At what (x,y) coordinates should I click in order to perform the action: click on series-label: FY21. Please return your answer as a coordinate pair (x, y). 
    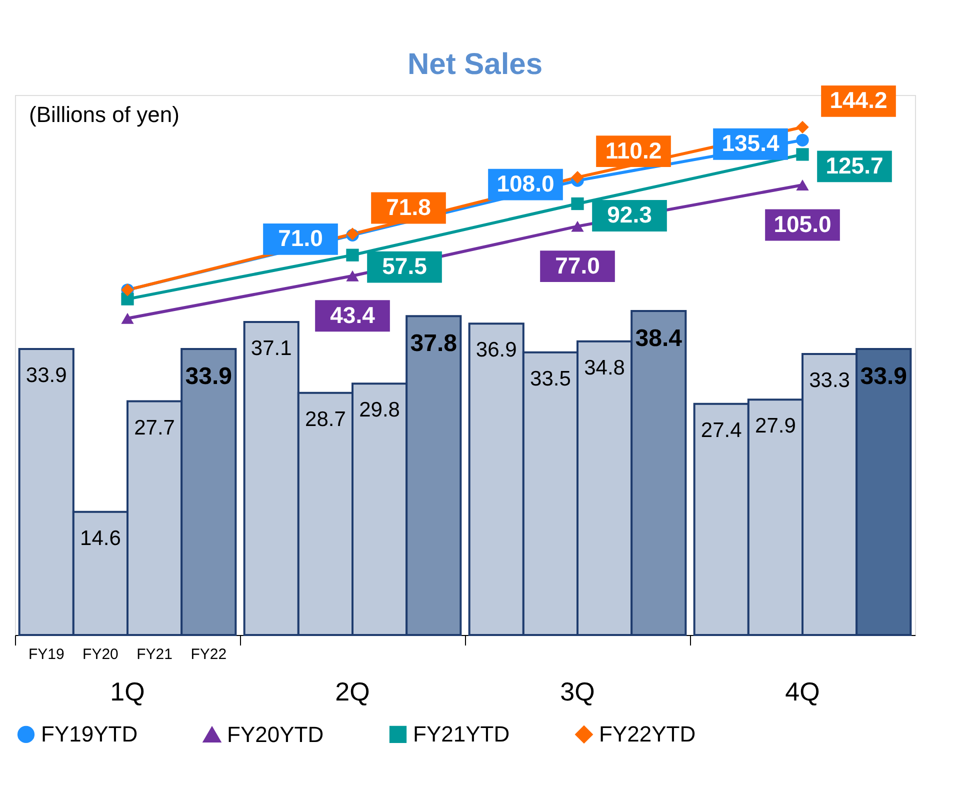
    Looking at the image, I should click on (154, 654).